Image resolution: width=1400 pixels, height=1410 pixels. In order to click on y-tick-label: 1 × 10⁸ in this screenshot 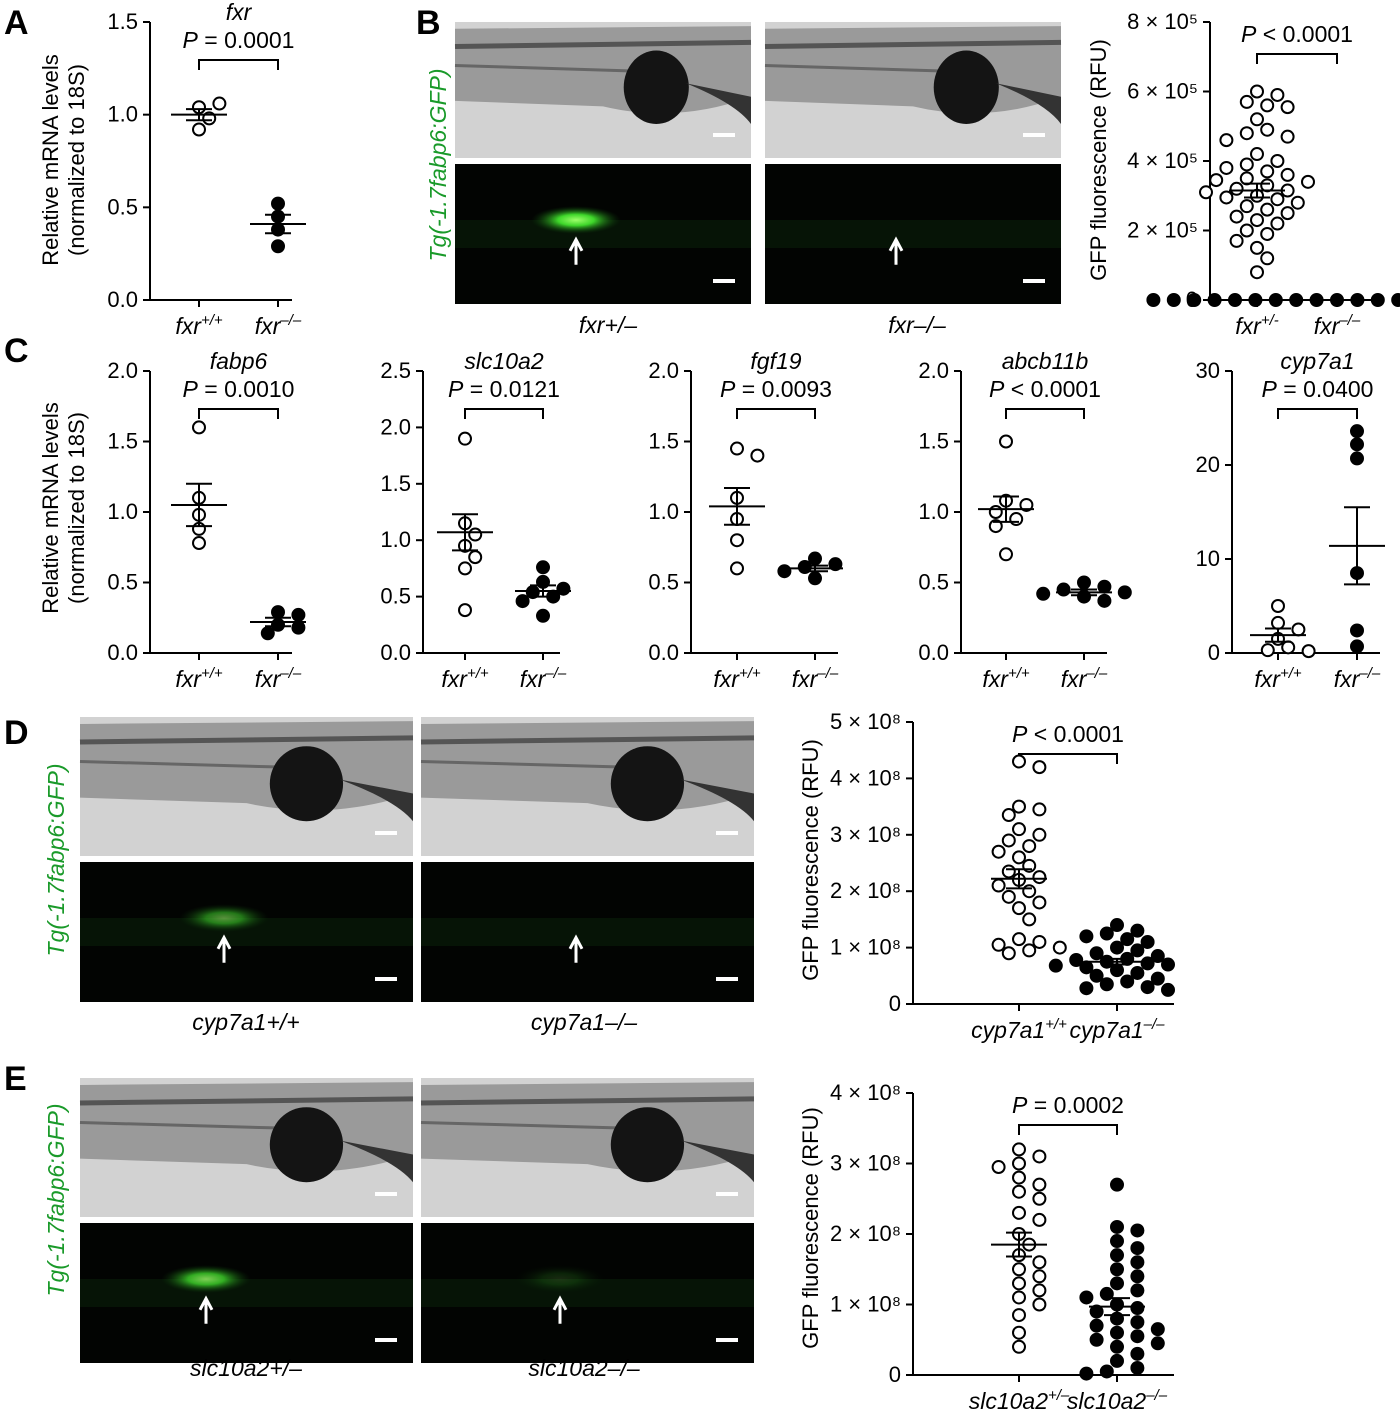, I will do `click(865, 947)`.